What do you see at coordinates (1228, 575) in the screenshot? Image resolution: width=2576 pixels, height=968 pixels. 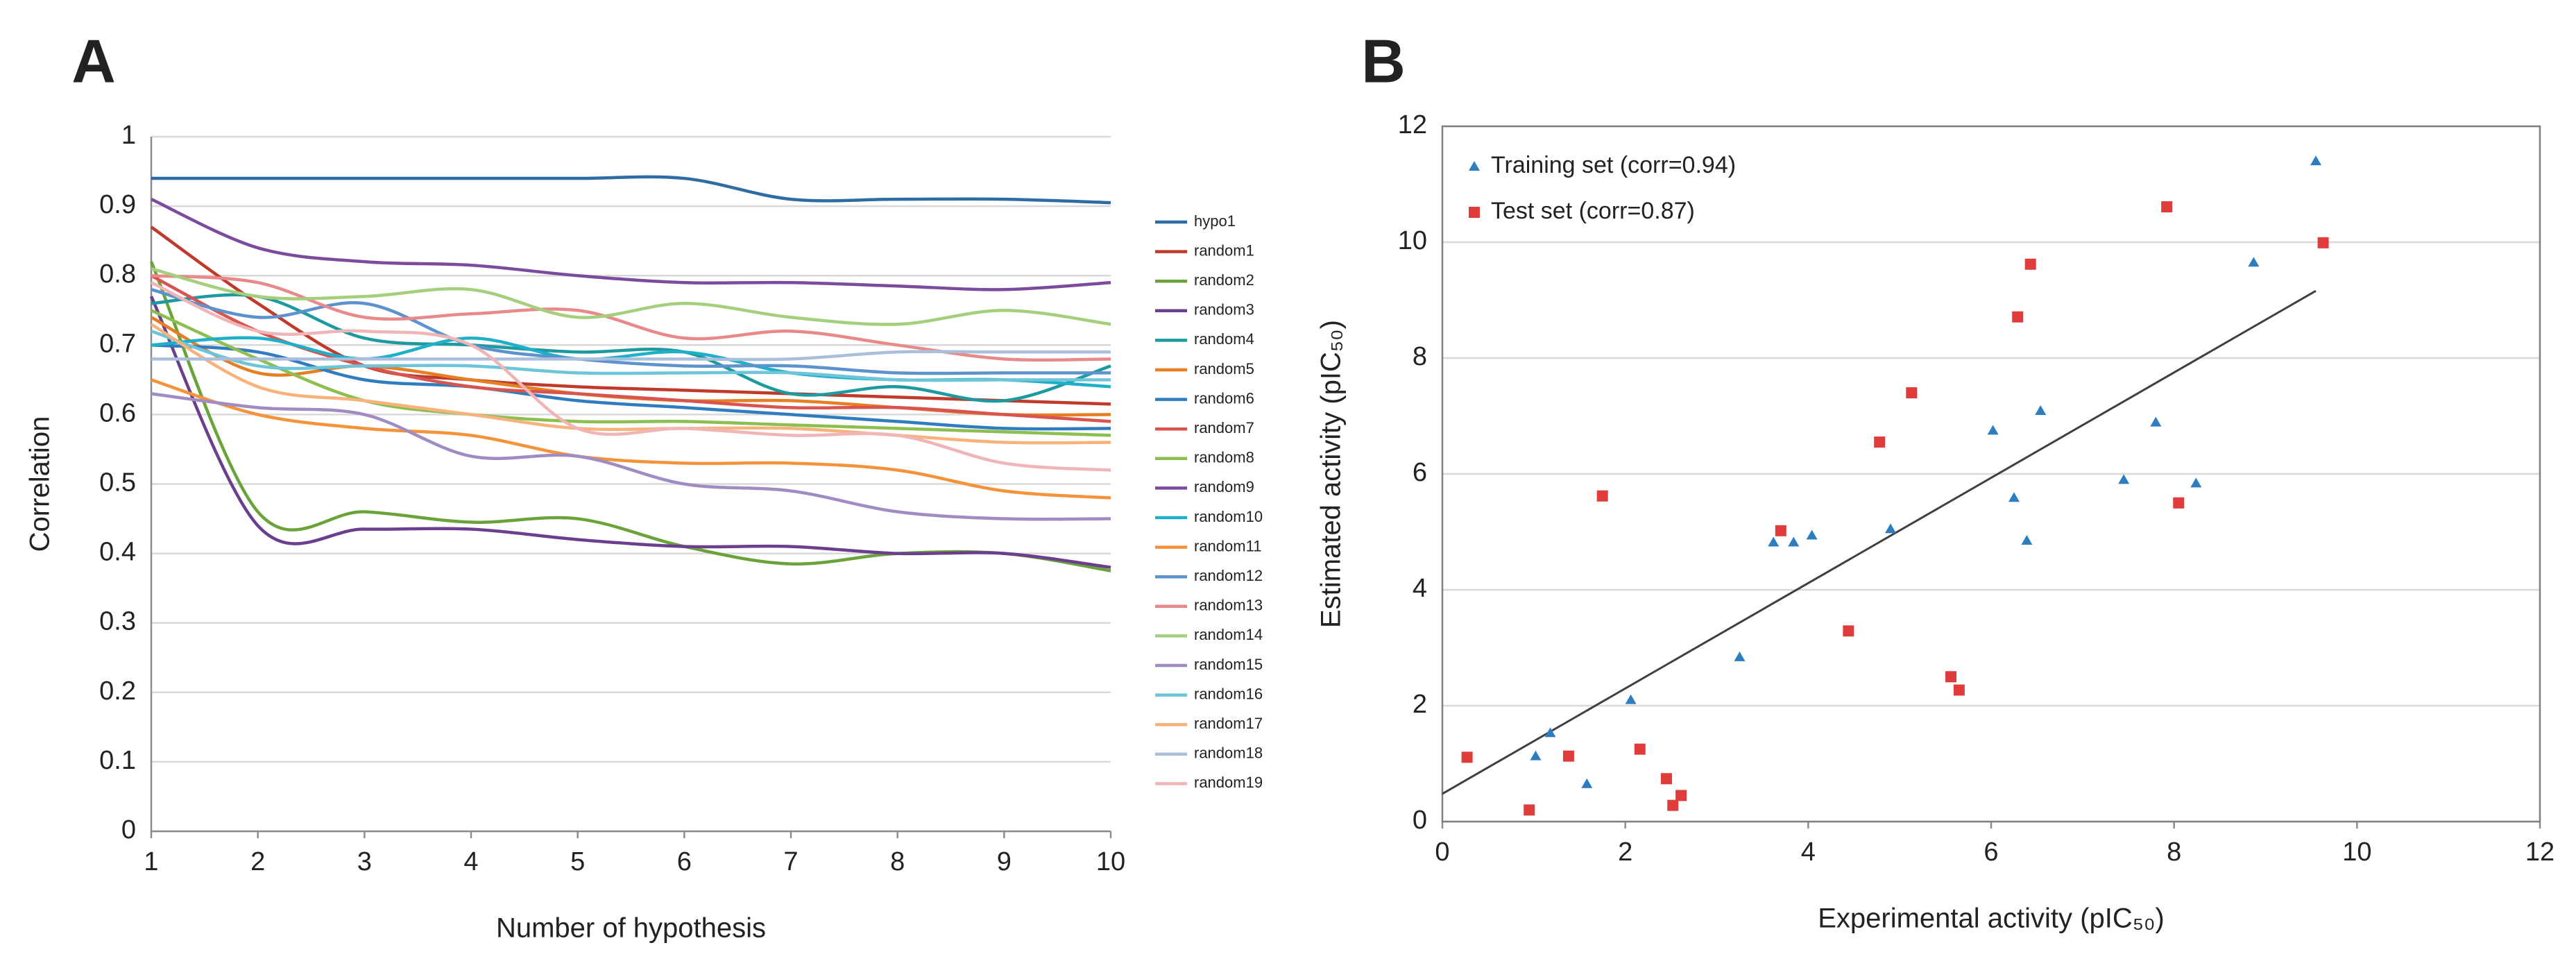 I see `legend-label: random12` at bounding box center [1228, 575].